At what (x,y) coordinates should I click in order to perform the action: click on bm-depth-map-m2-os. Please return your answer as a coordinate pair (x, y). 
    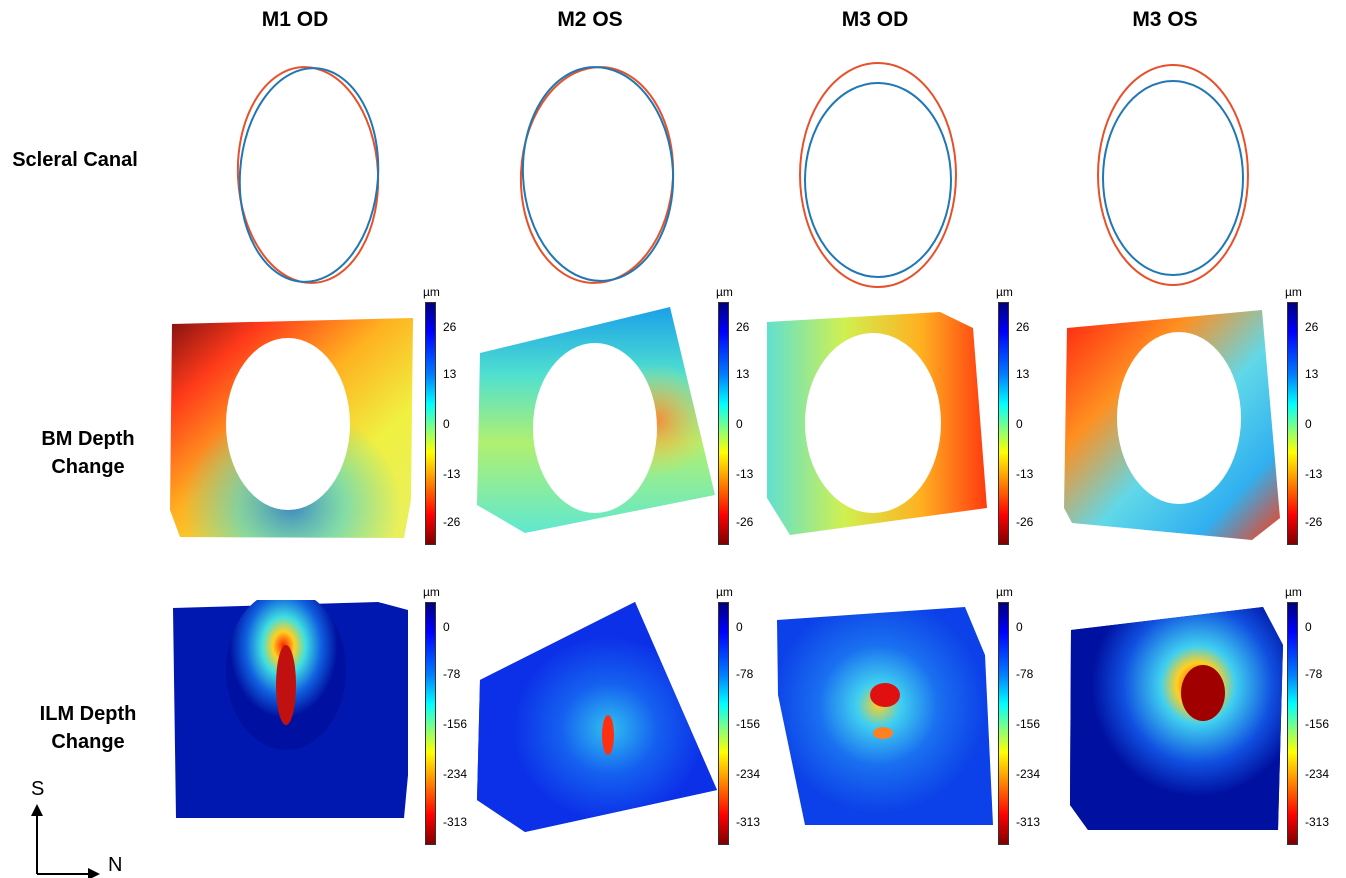
    Looking at the image, I should click on (596, 420).